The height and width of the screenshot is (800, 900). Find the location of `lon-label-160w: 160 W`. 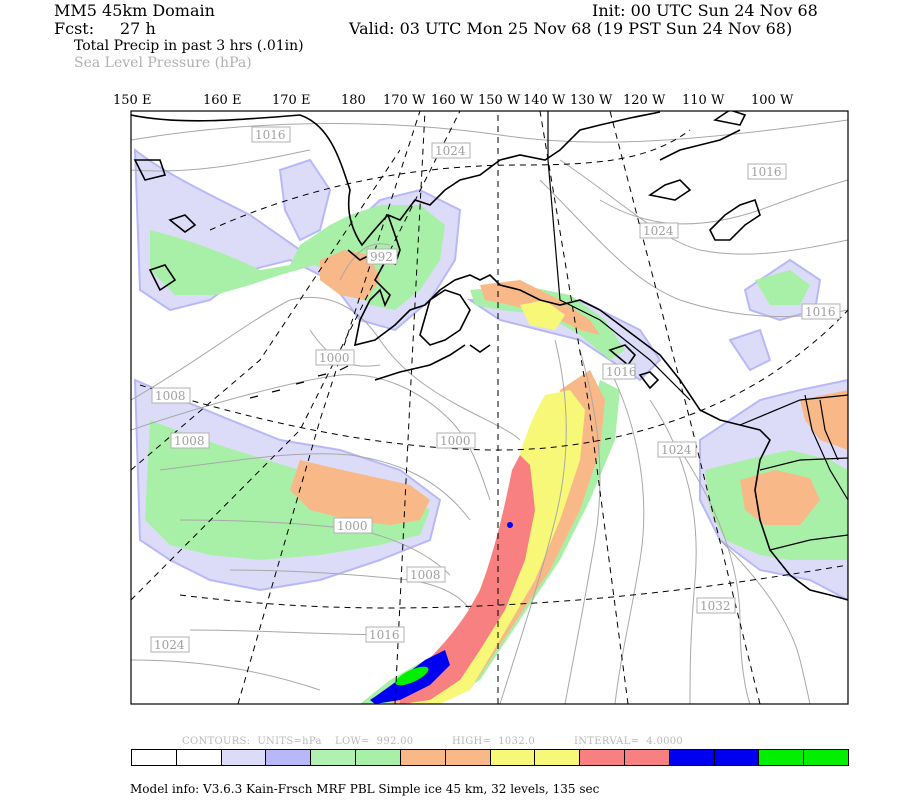

lon-label-160w: 160 W is located at coordinates (452, 100).